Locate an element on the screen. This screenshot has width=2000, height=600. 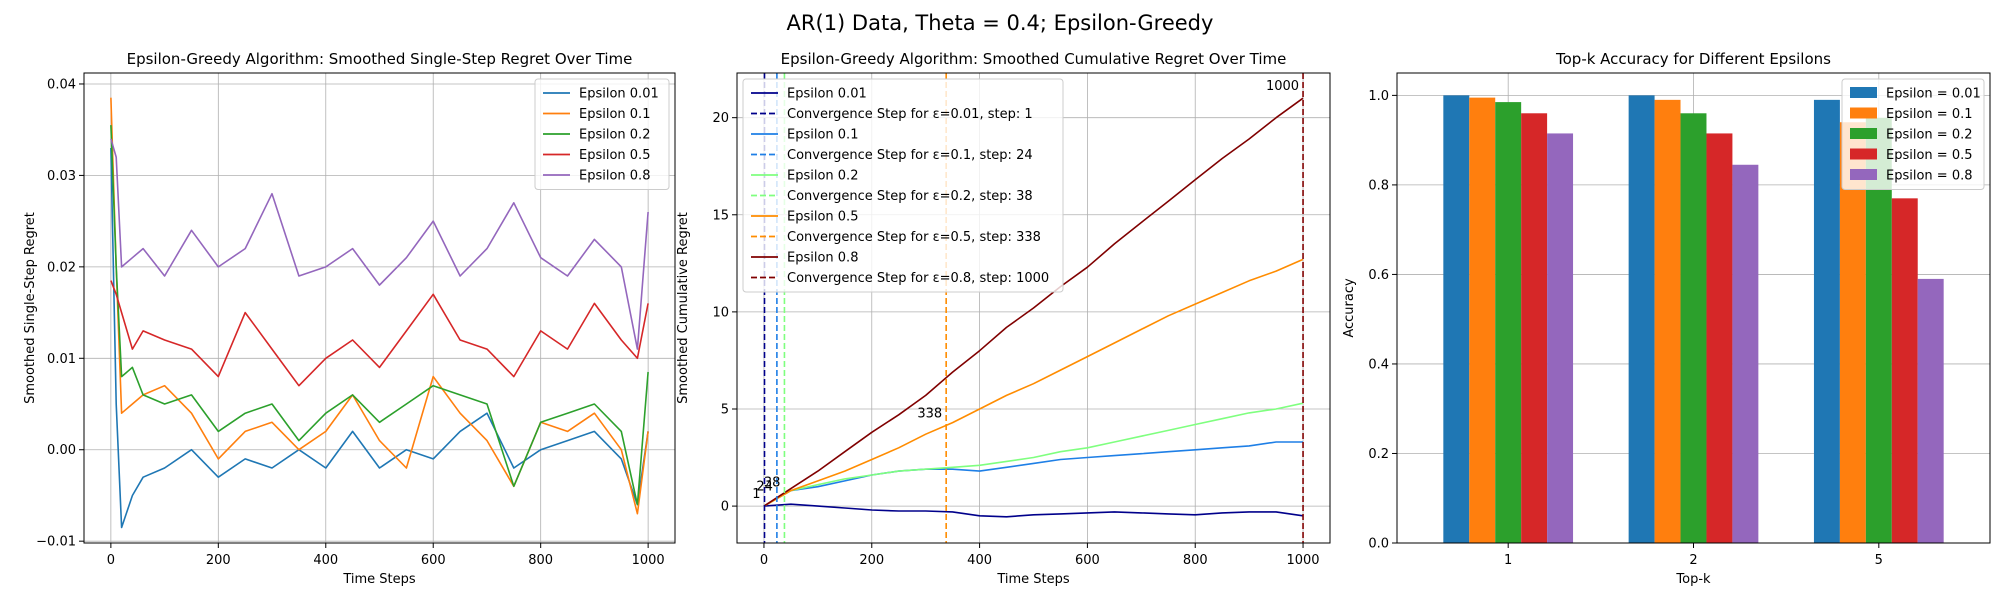
convergence-step-label: 38 is located at coordinates (772, 482).